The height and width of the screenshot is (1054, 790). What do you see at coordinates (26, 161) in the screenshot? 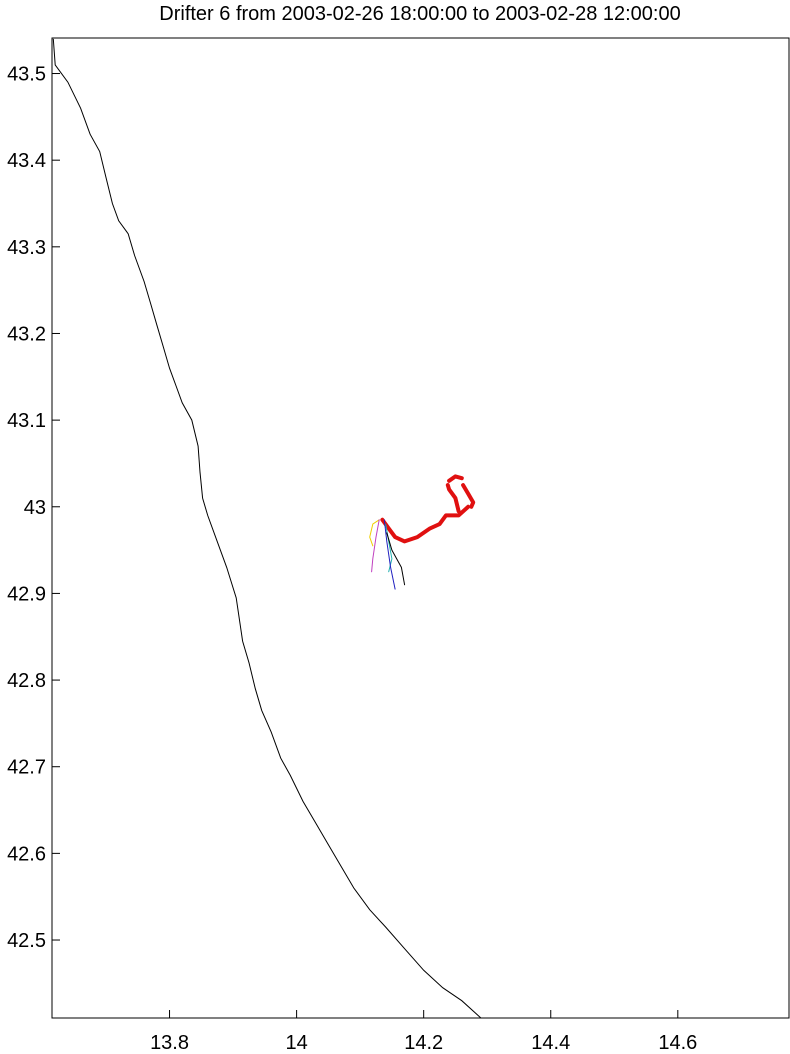
I see `y-tick-label: 43.4` at bounding box center [26, 161].